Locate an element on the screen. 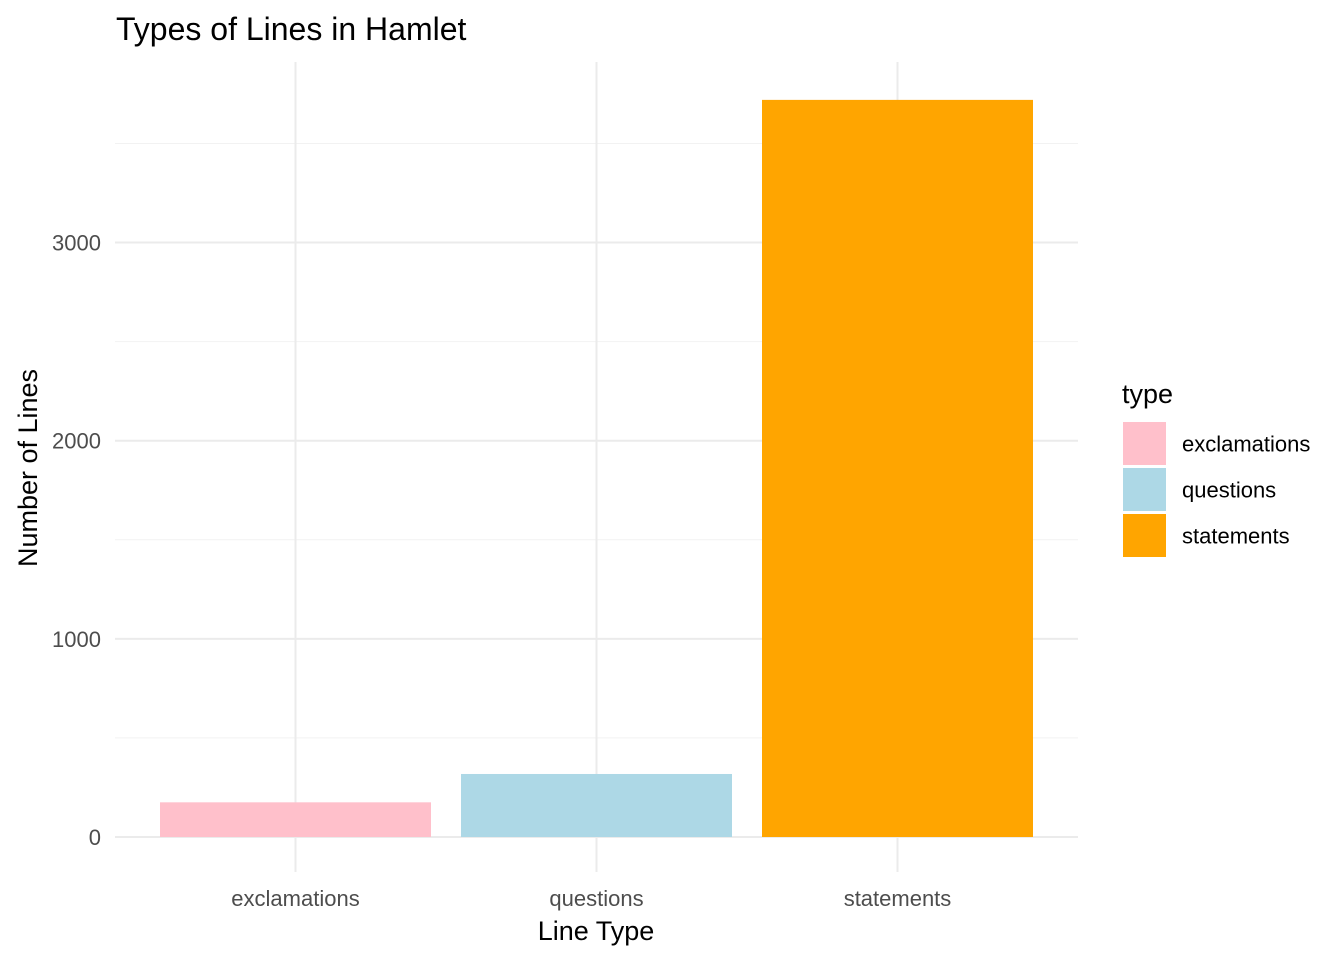 The image size is (1344, 960). legend-key-statements is located at coordinates (1144, 535).